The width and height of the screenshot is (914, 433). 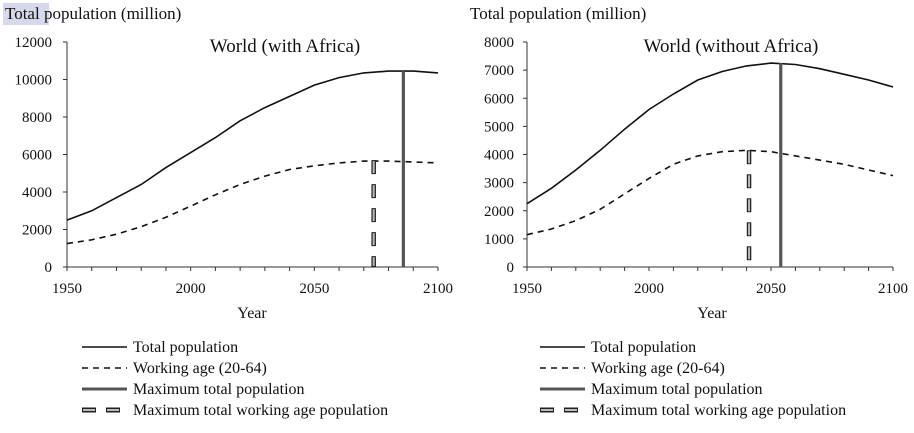 I want to click on chart-title: World (with Africa), so click(x=285, y=46).